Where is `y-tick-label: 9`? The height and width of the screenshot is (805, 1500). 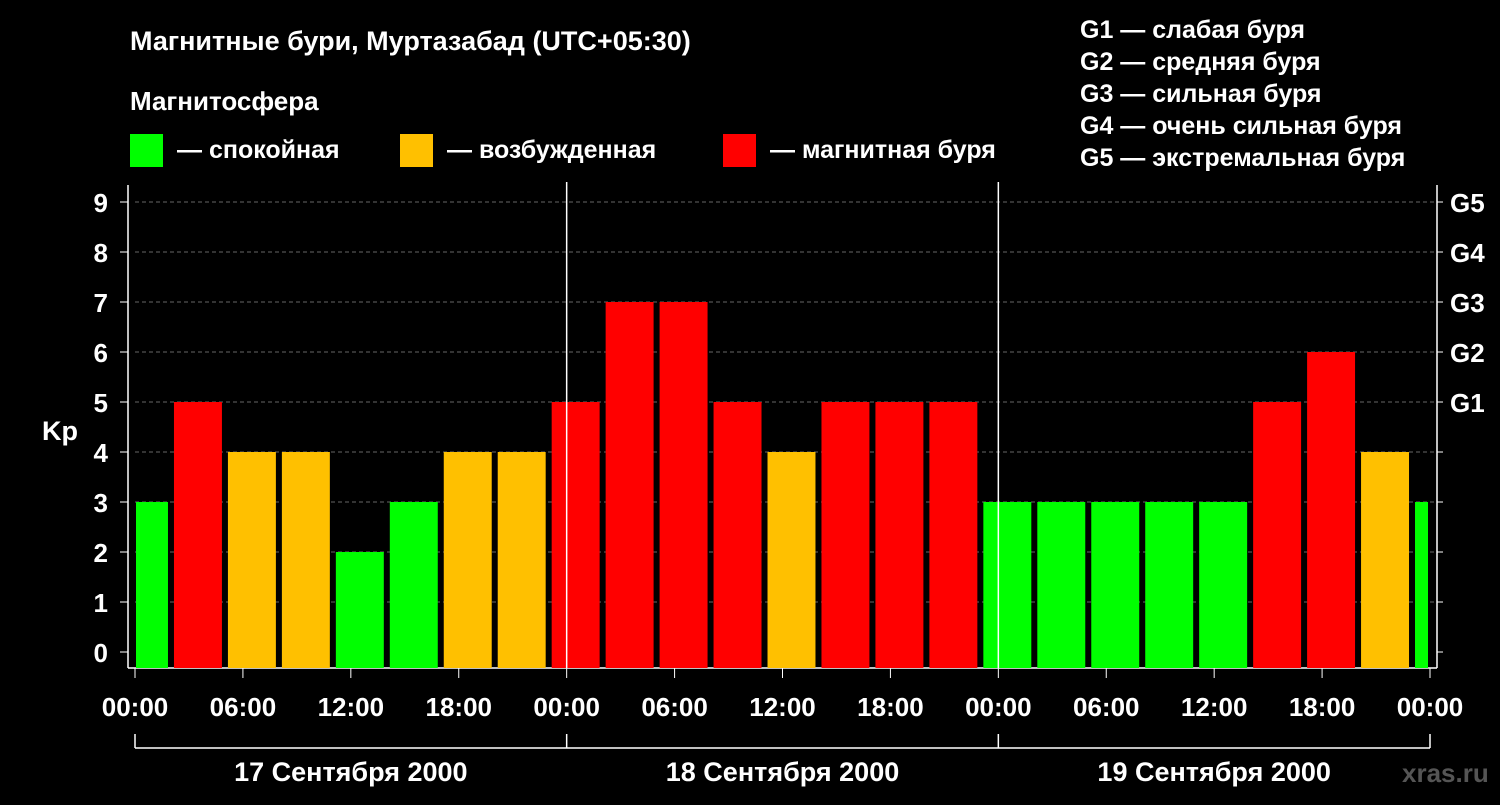
y-tick-label: 9 is located at coordinates (101, 203).